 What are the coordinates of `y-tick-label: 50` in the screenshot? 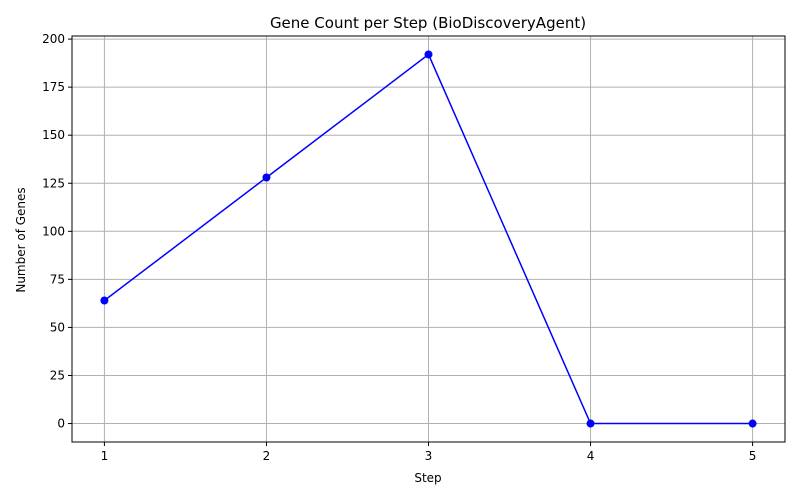 It's located at (57, 327).